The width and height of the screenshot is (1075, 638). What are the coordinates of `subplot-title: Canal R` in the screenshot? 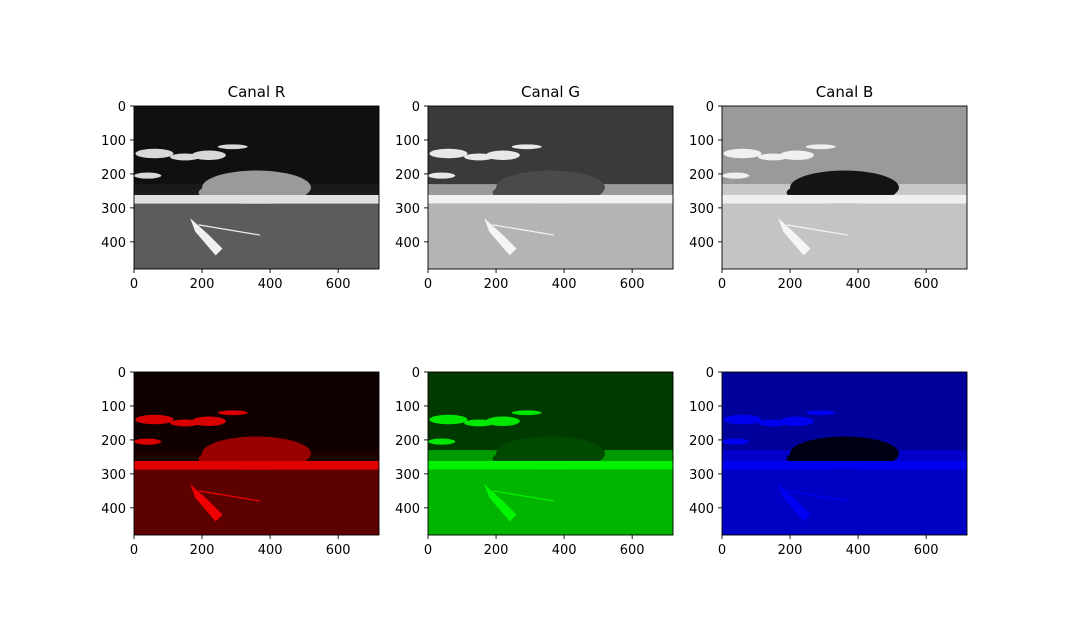 It's located at (257, 92).